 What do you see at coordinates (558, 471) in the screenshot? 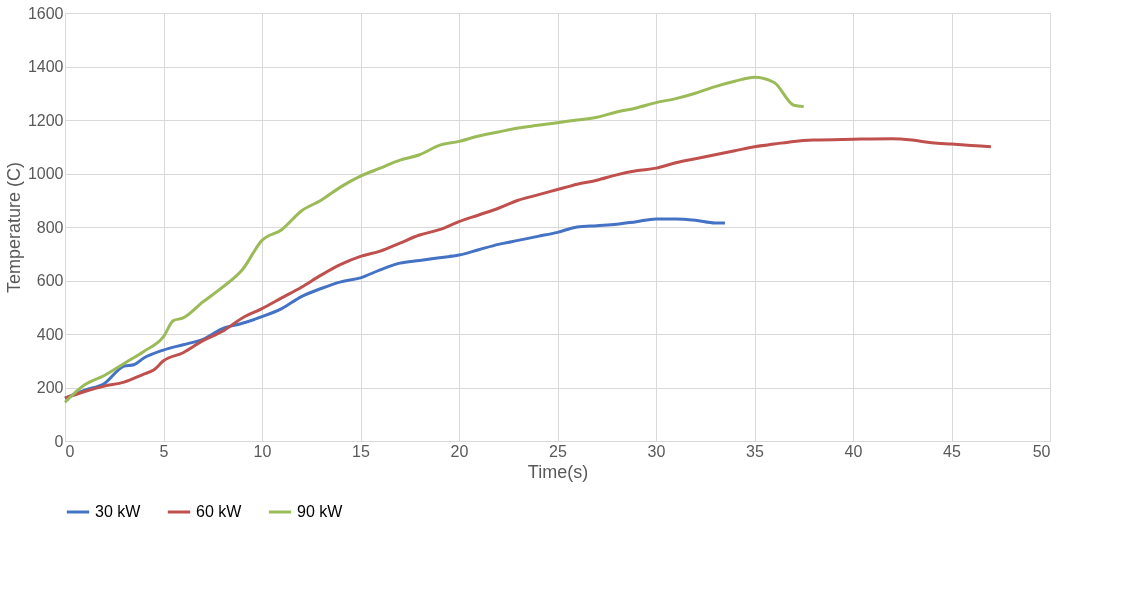
I see `x-axis-title: Time(s)` at bounding box center [558, 471].